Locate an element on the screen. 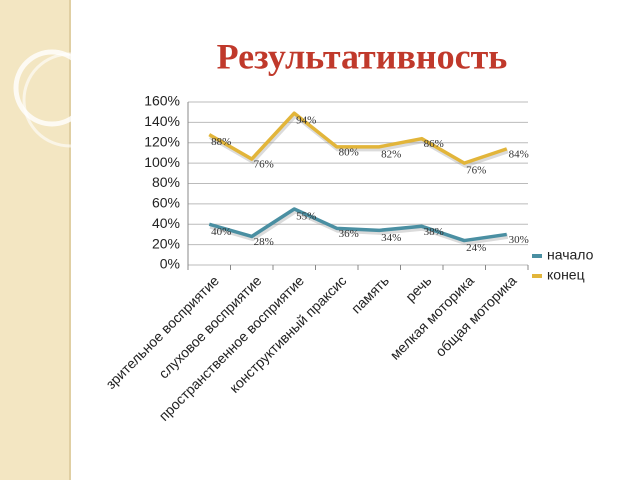 This screenshot has height=480, width=640. data-label: 94% is located at coordinates (306, 121).